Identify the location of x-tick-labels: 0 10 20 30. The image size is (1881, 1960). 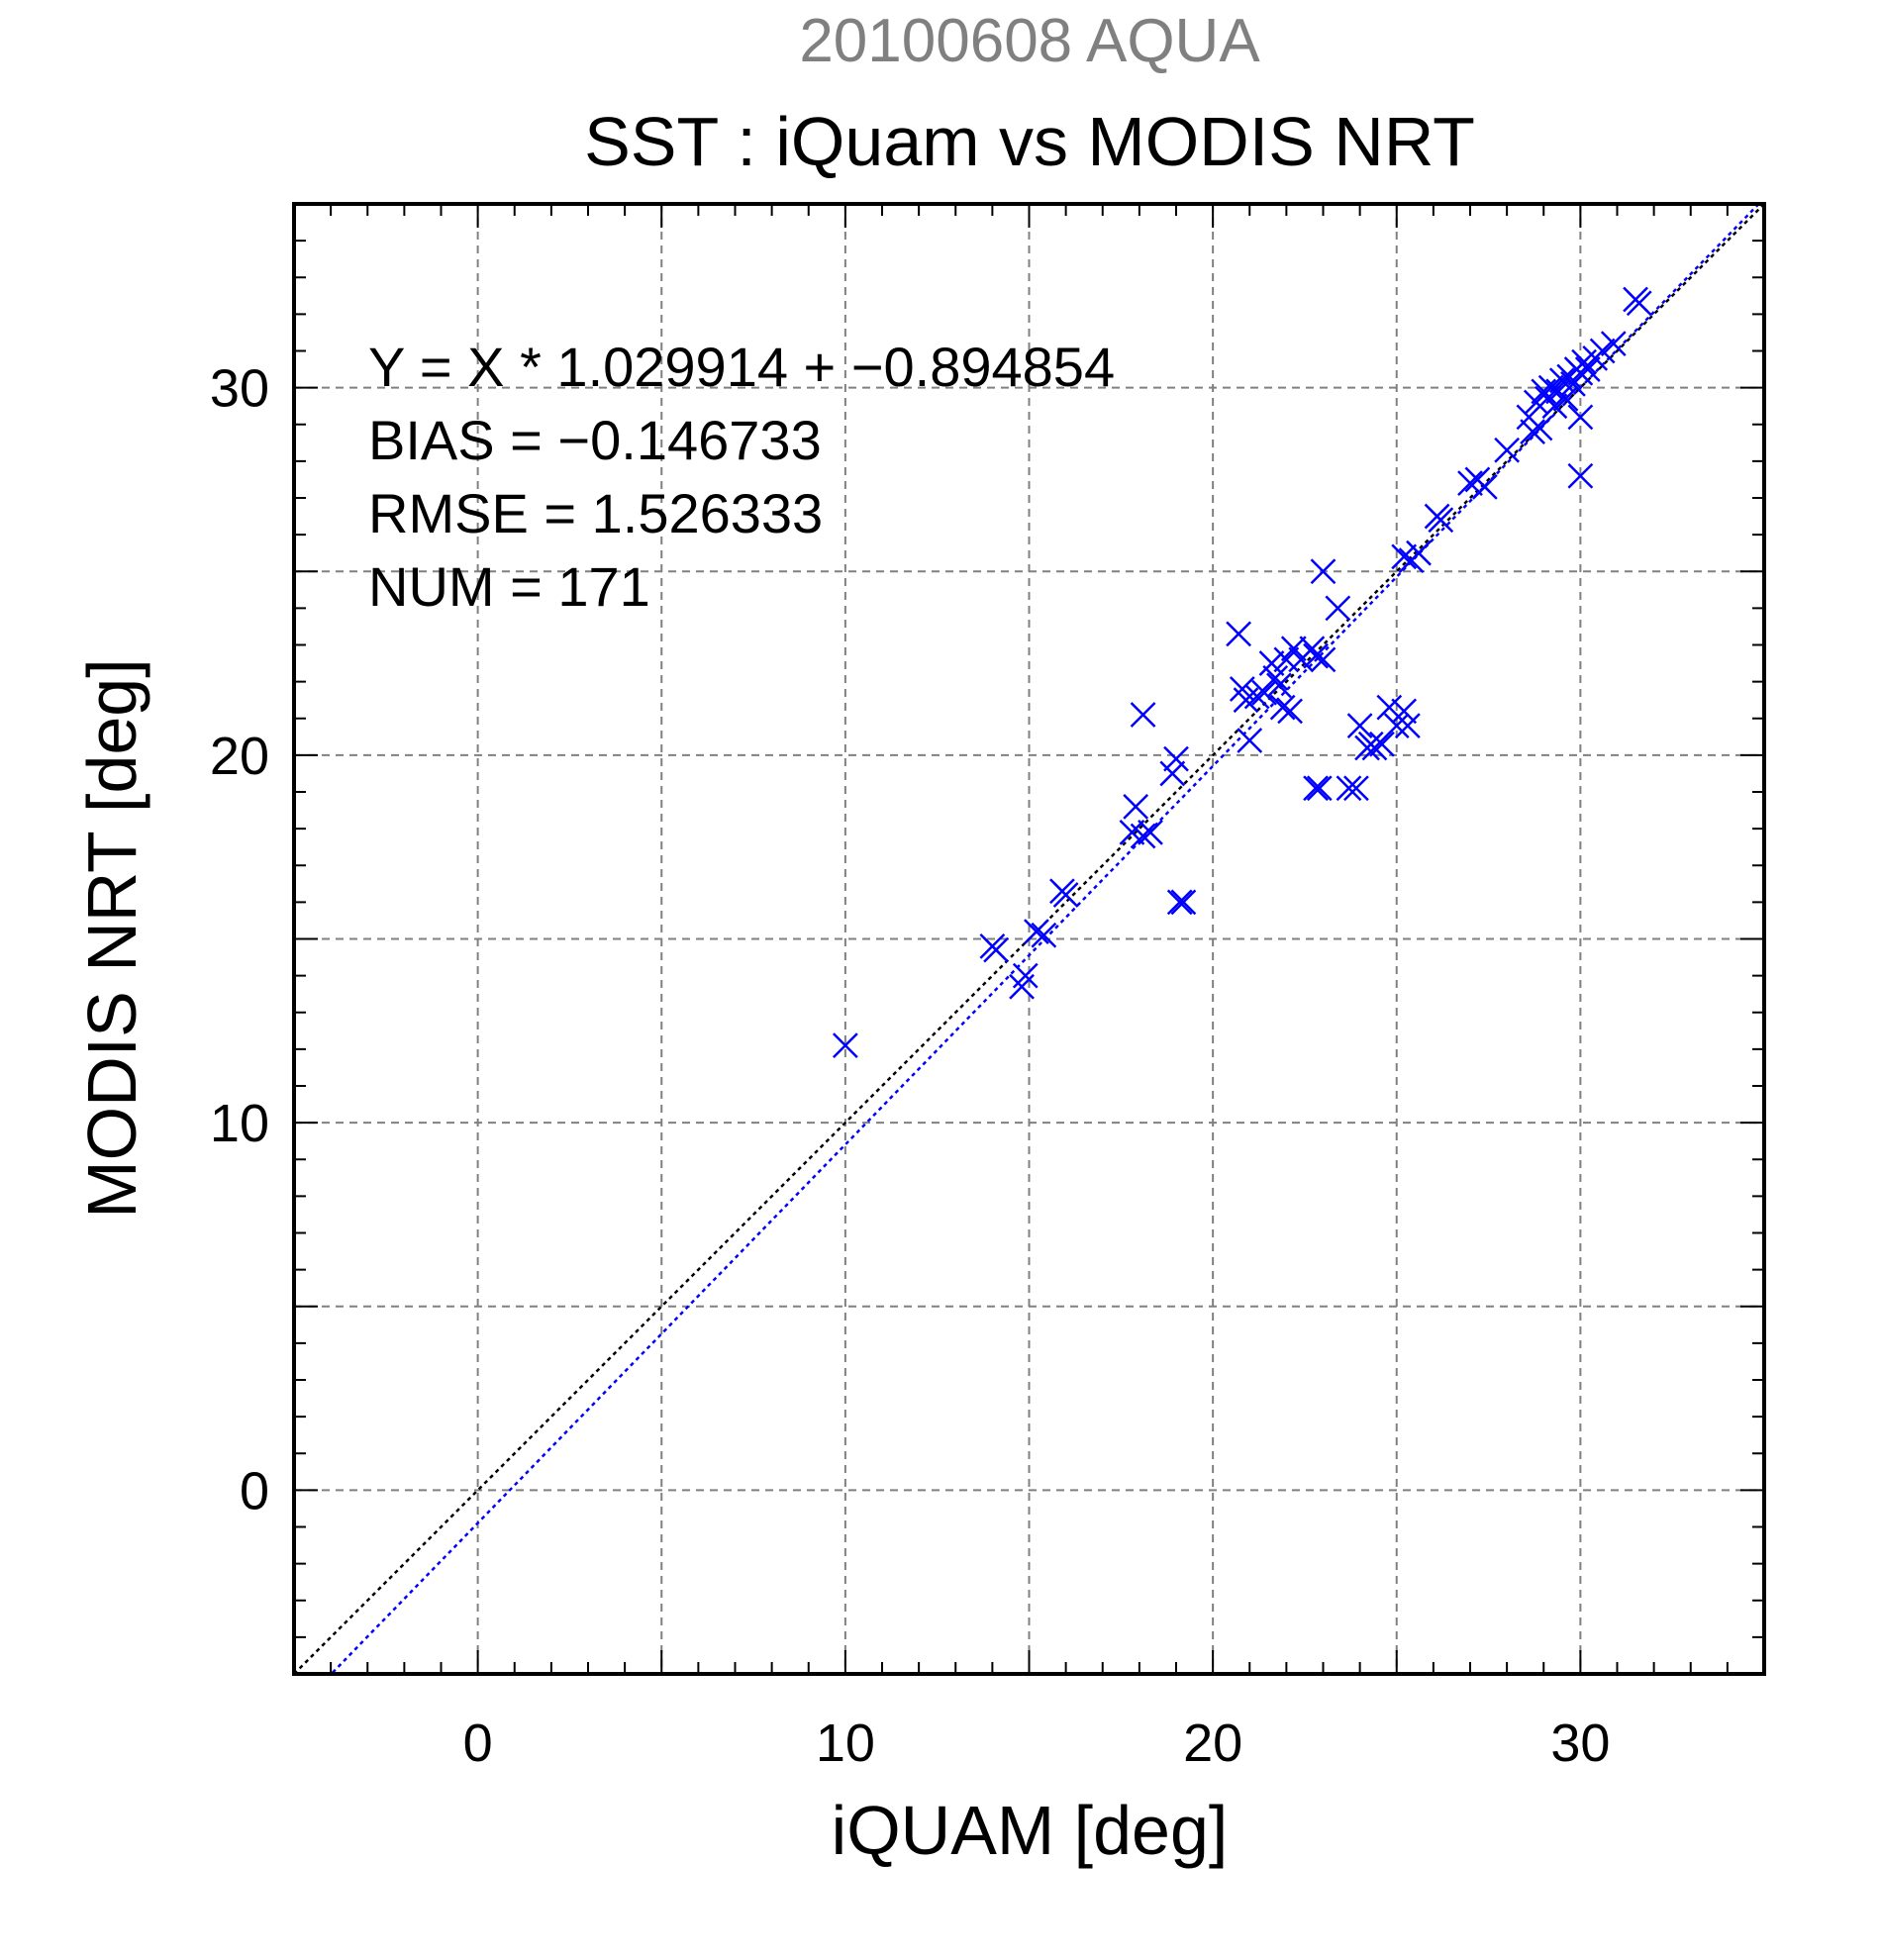
(1037, 1743).